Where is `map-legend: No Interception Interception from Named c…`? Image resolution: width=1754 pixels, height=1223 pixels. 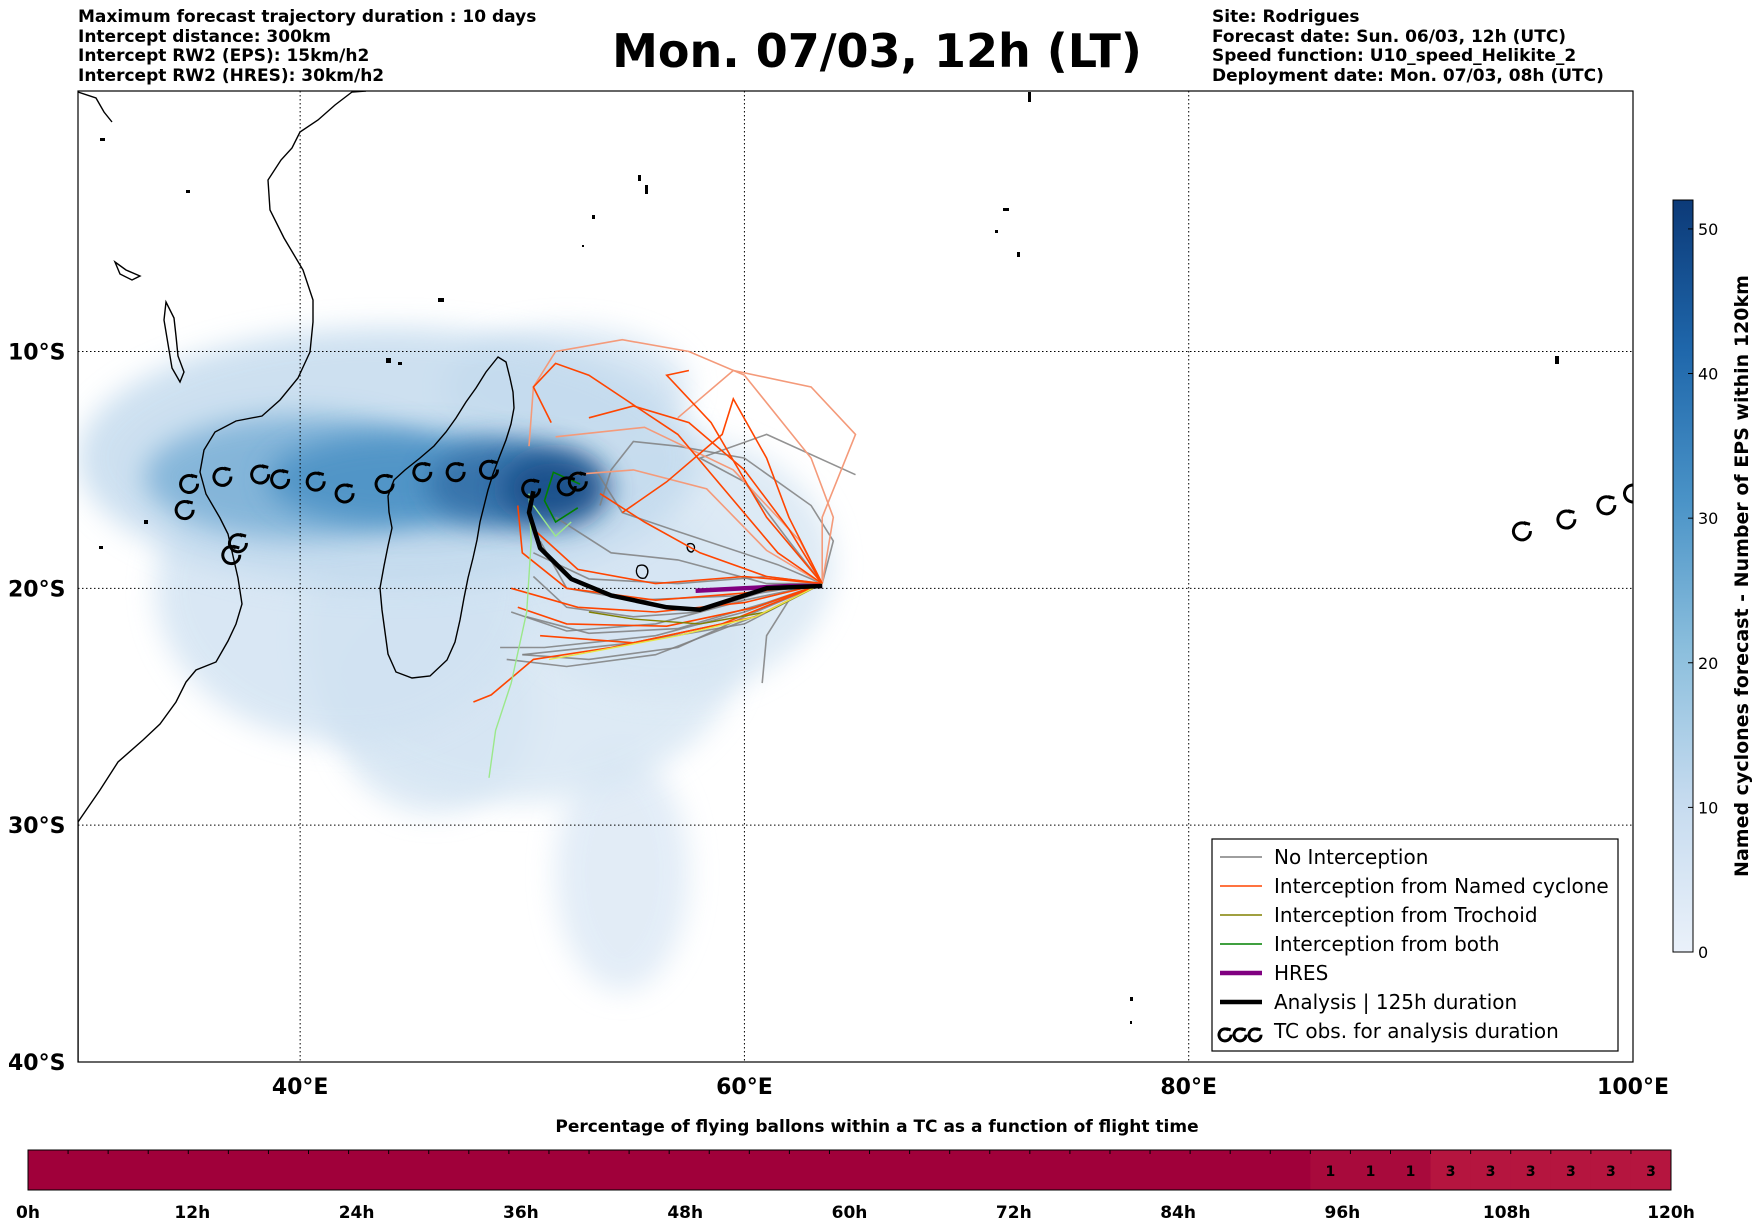 map-legend: No Interception Interception from Named c… is located at coordinates (1415, 945).